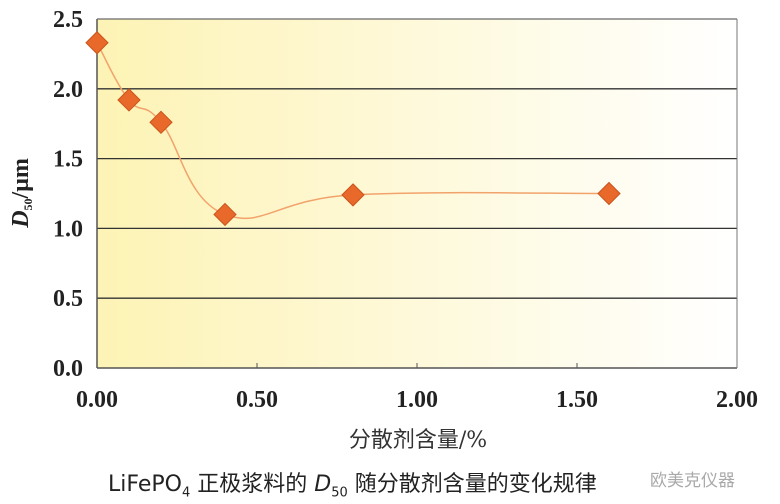 The image size is (780, 504). Describe the element at coordinates (68, 299) in the screenshot. I see `y-tick-label: 0.5` at that location.